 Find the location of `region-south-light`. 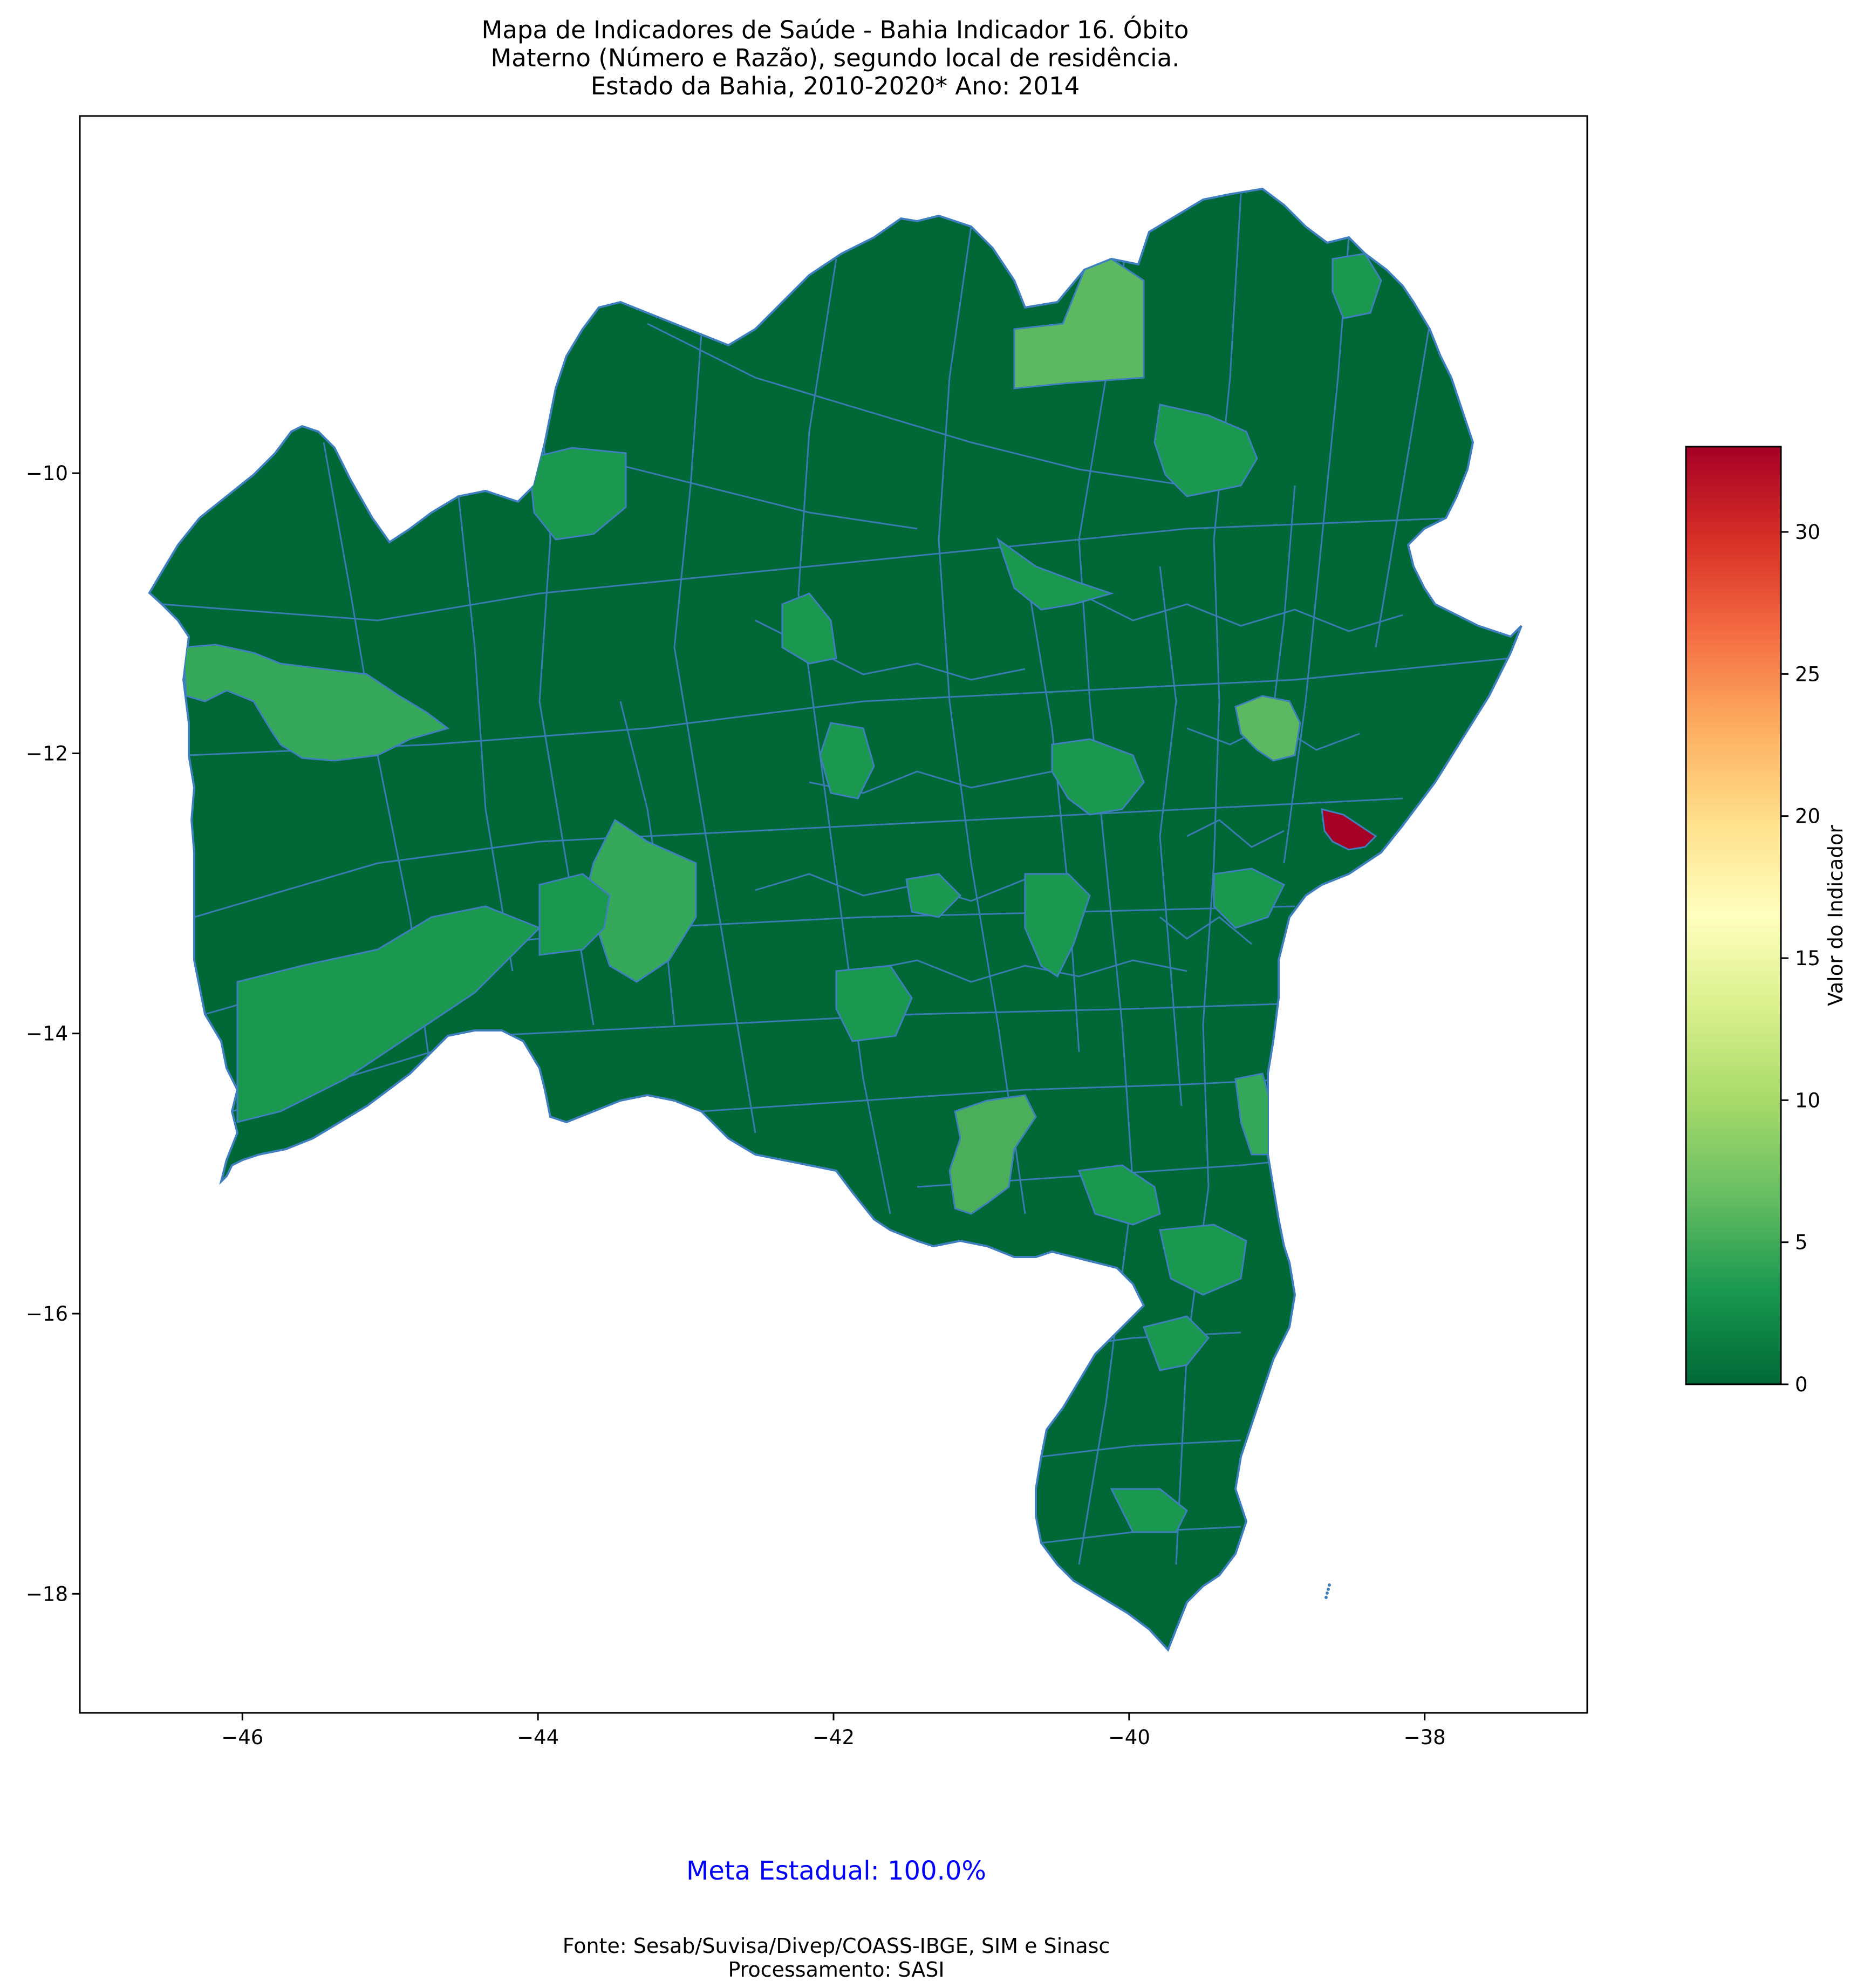

region-south-light is located at coordinates (992, 1154).